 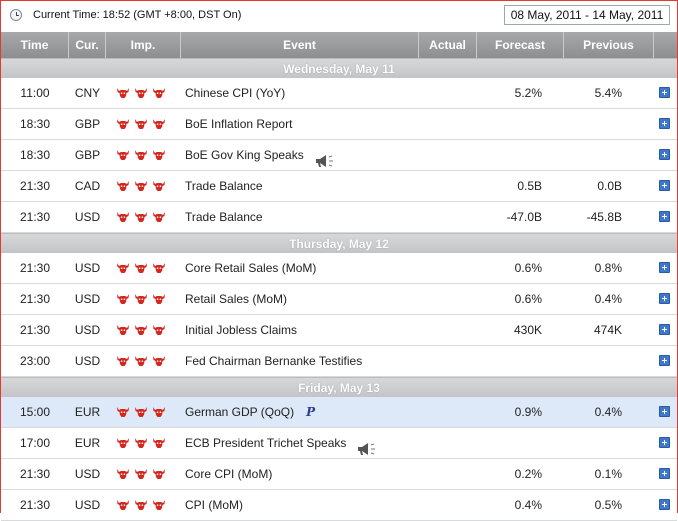 I want to click on event-name: BoE Gov King Speaks, so click(x=244, y=155).